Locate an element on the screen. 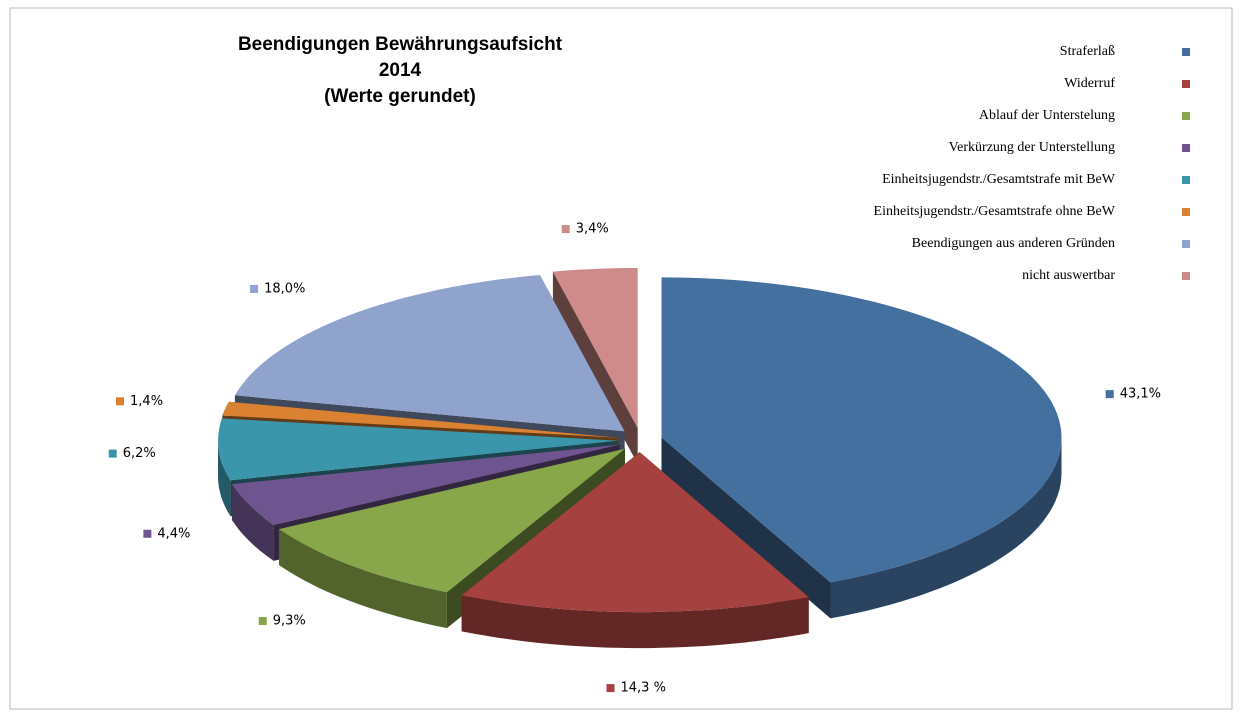 Image resolution: width=1242 pixels, height=717 pixels. legend-label: Straferlaß is located at coordinates (1087, 51).